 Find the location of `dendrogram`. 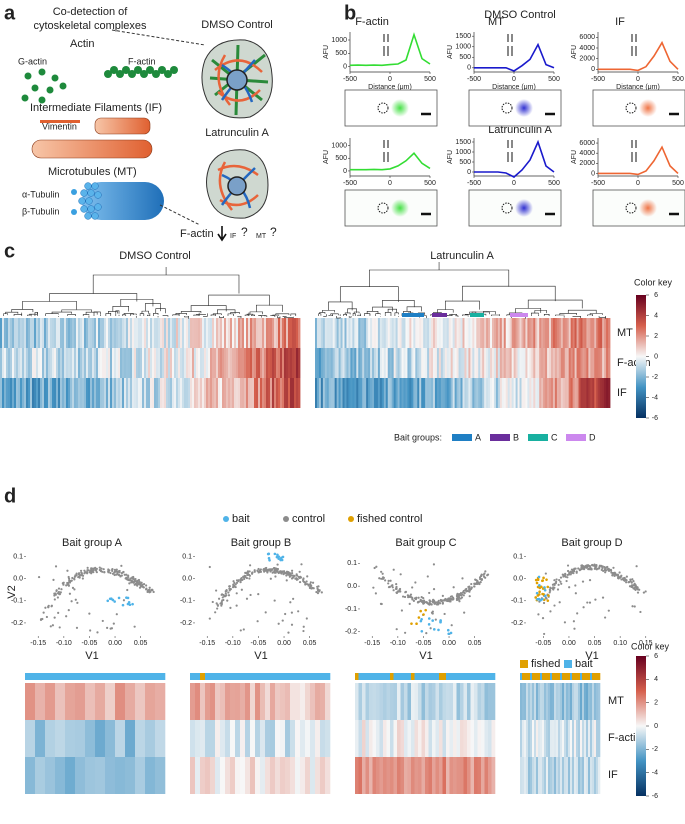

dendrogram is located at coordinates (166, 284).